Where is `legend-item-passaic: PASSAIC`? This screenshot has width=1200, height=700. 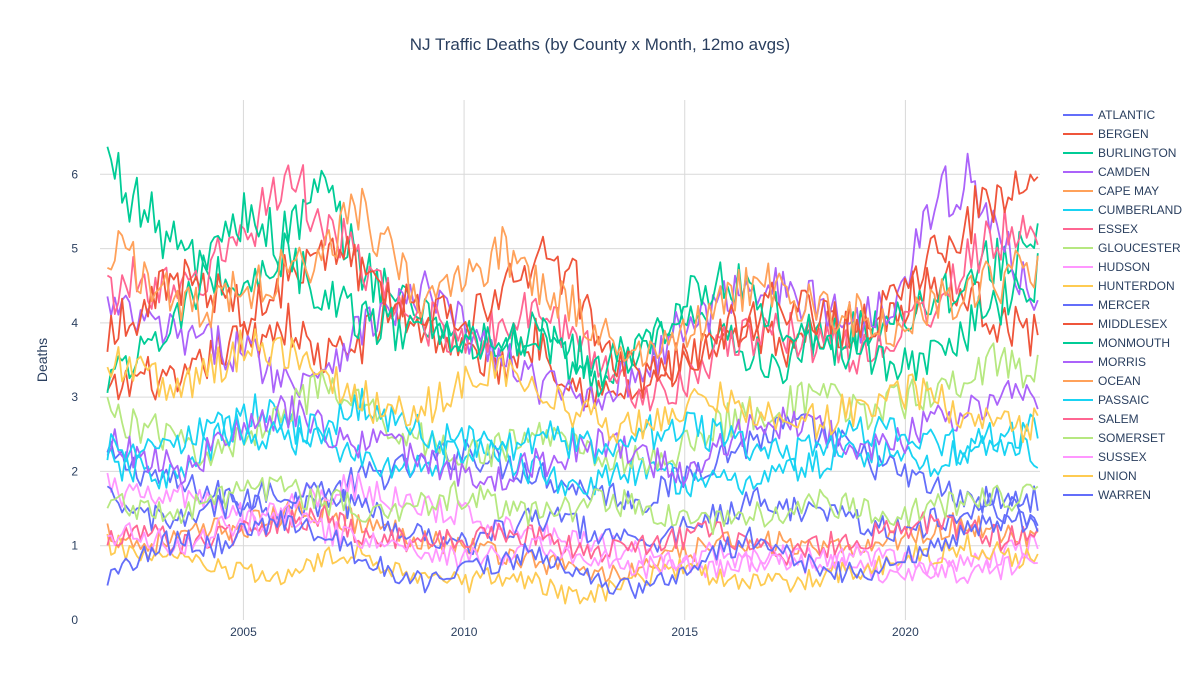
legend-item-passaic: PASSAIC is located at coordinates (1106, 400).